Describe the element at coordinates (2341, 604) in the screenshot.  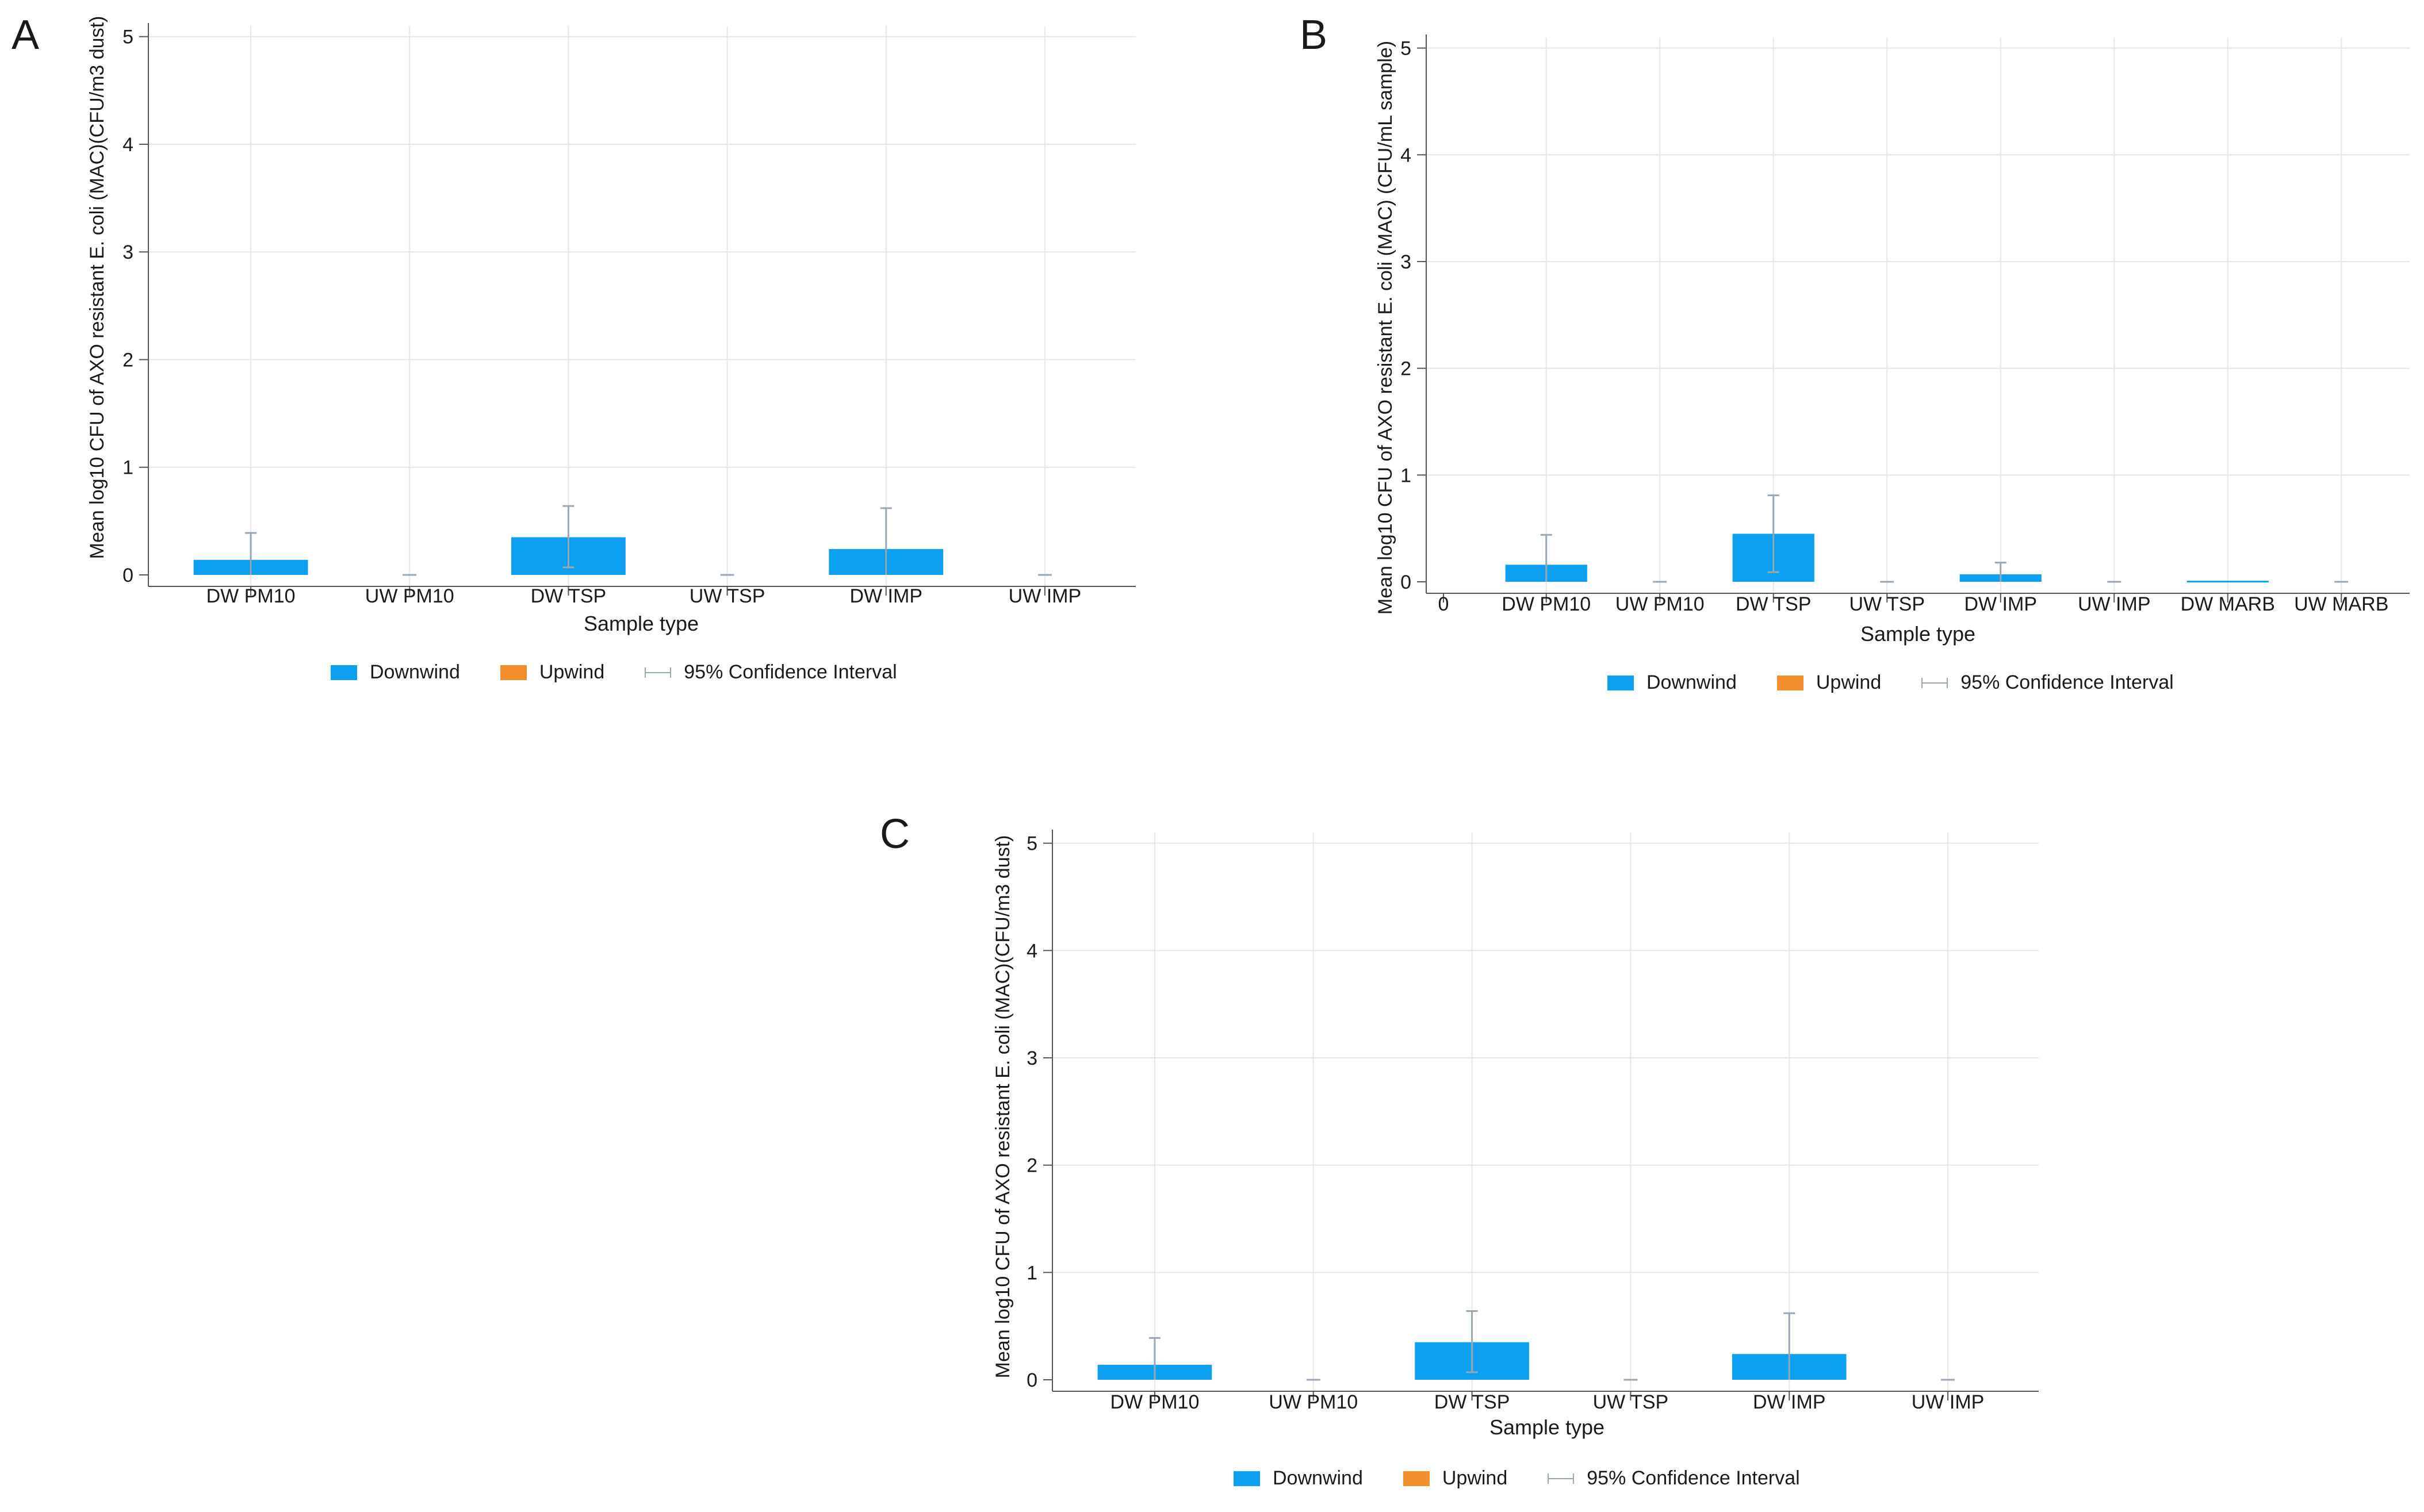
I see `x-tick-label: UW MARB` at that location.